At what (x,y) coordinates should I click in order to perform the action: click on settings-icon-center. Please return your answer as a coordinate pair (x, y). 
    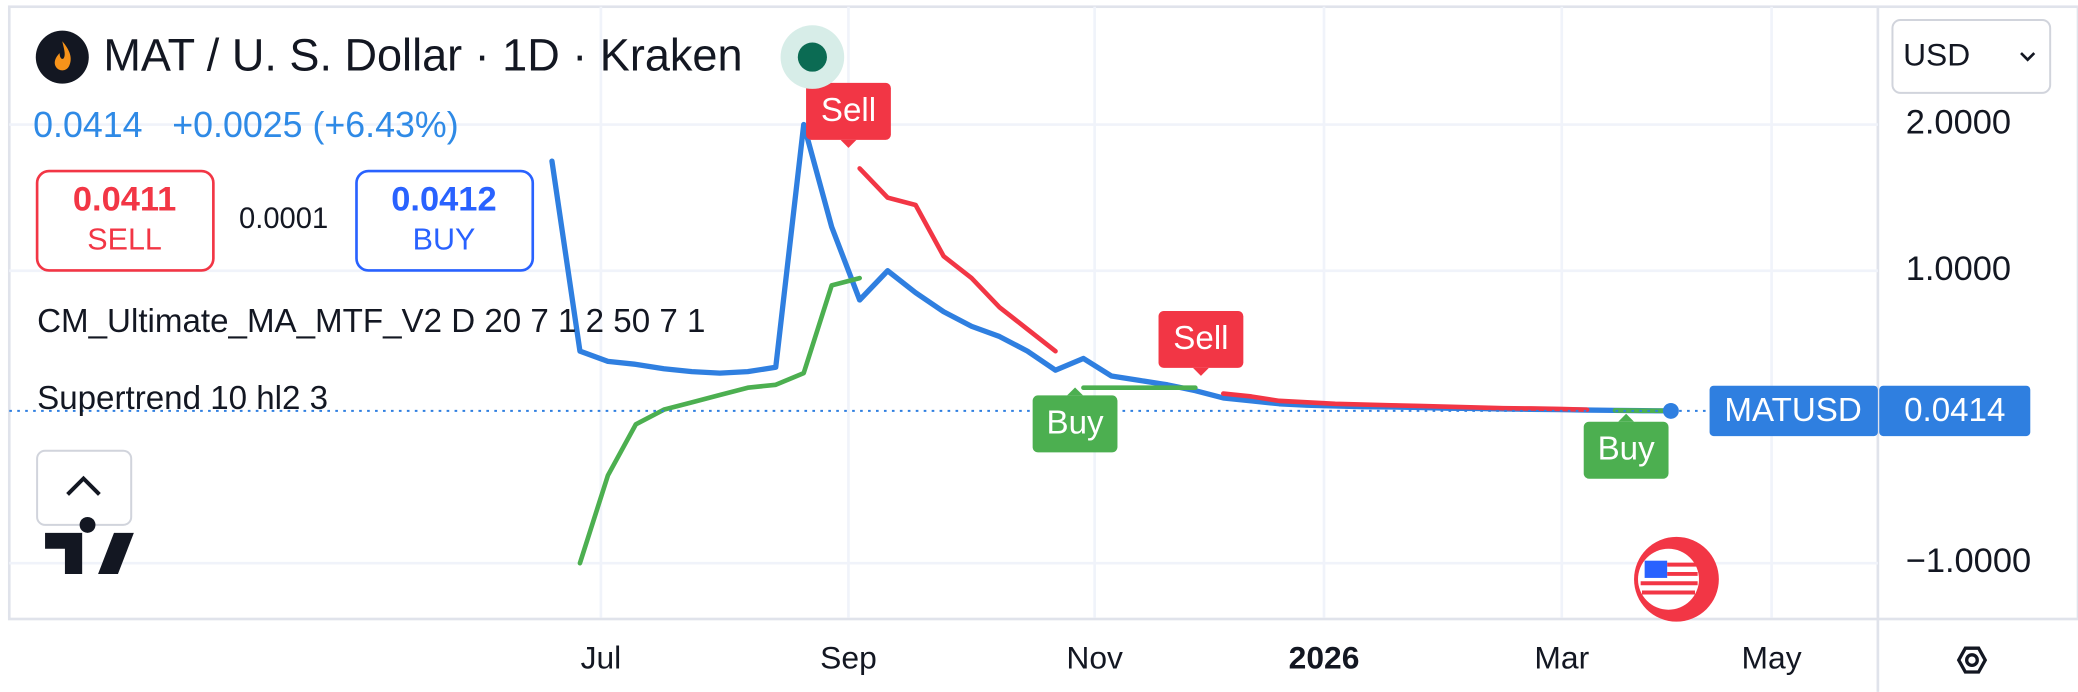
    Looking at the image, I should click on (1972, 660).